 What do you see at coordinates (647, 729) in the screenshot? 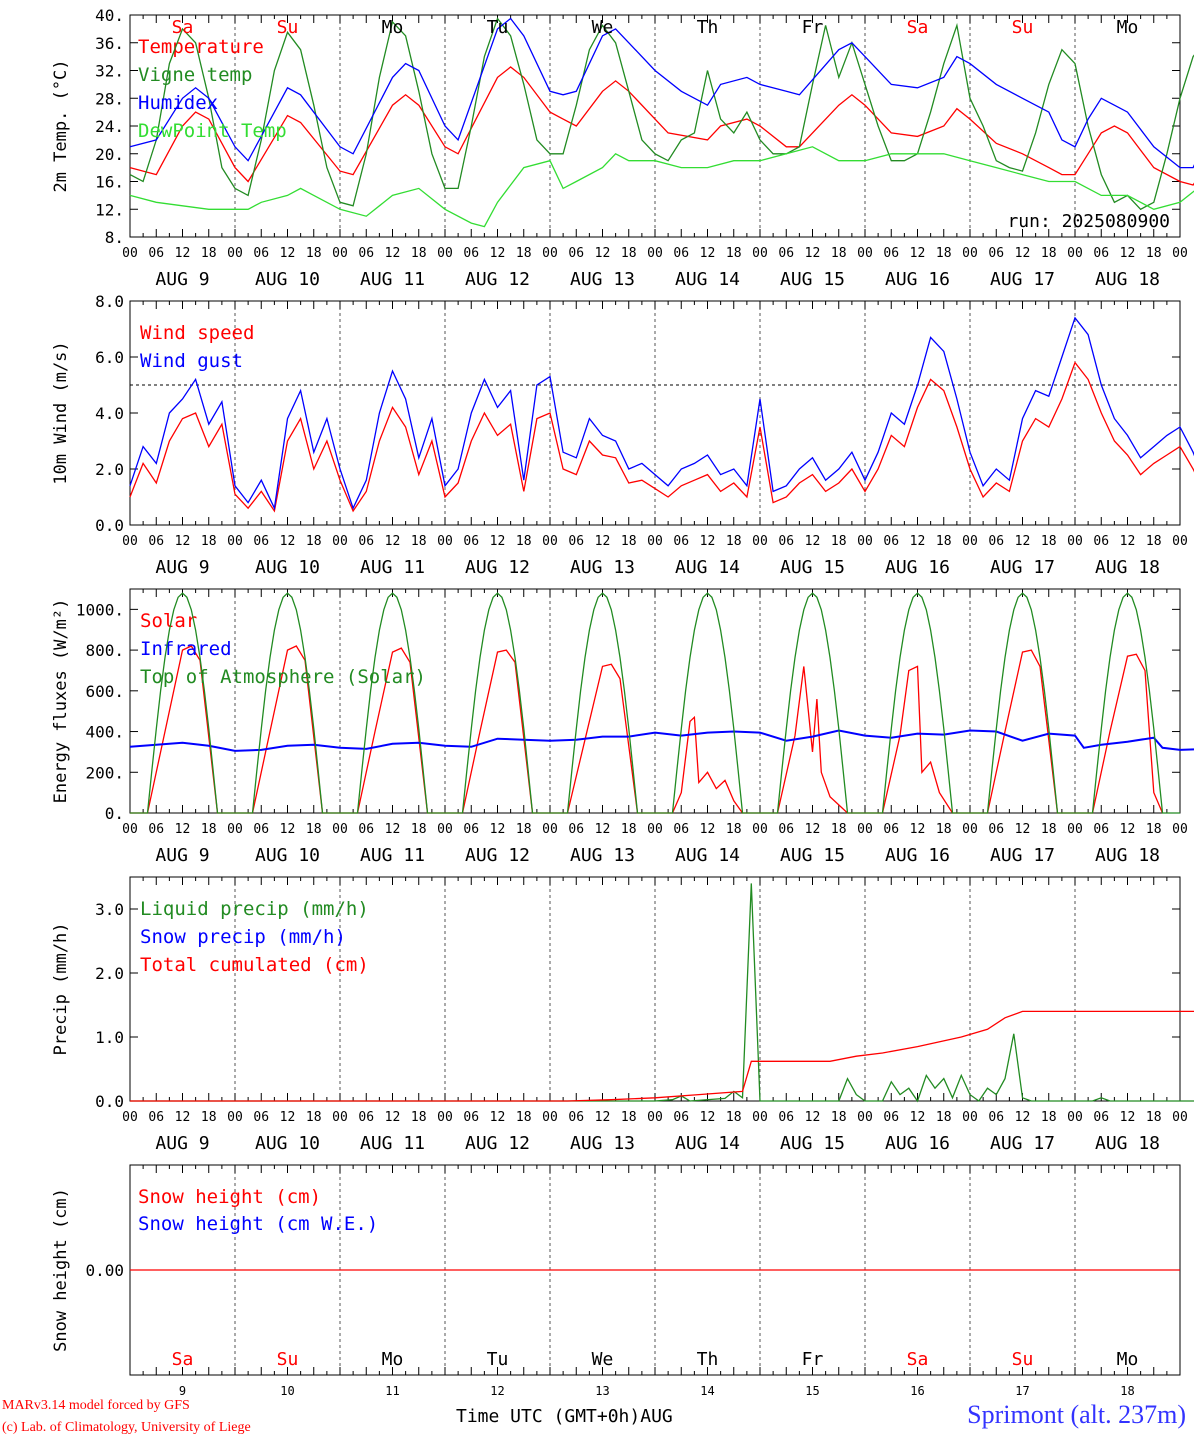
I see `panel3-series-solar` at bounding box center [647, 729].